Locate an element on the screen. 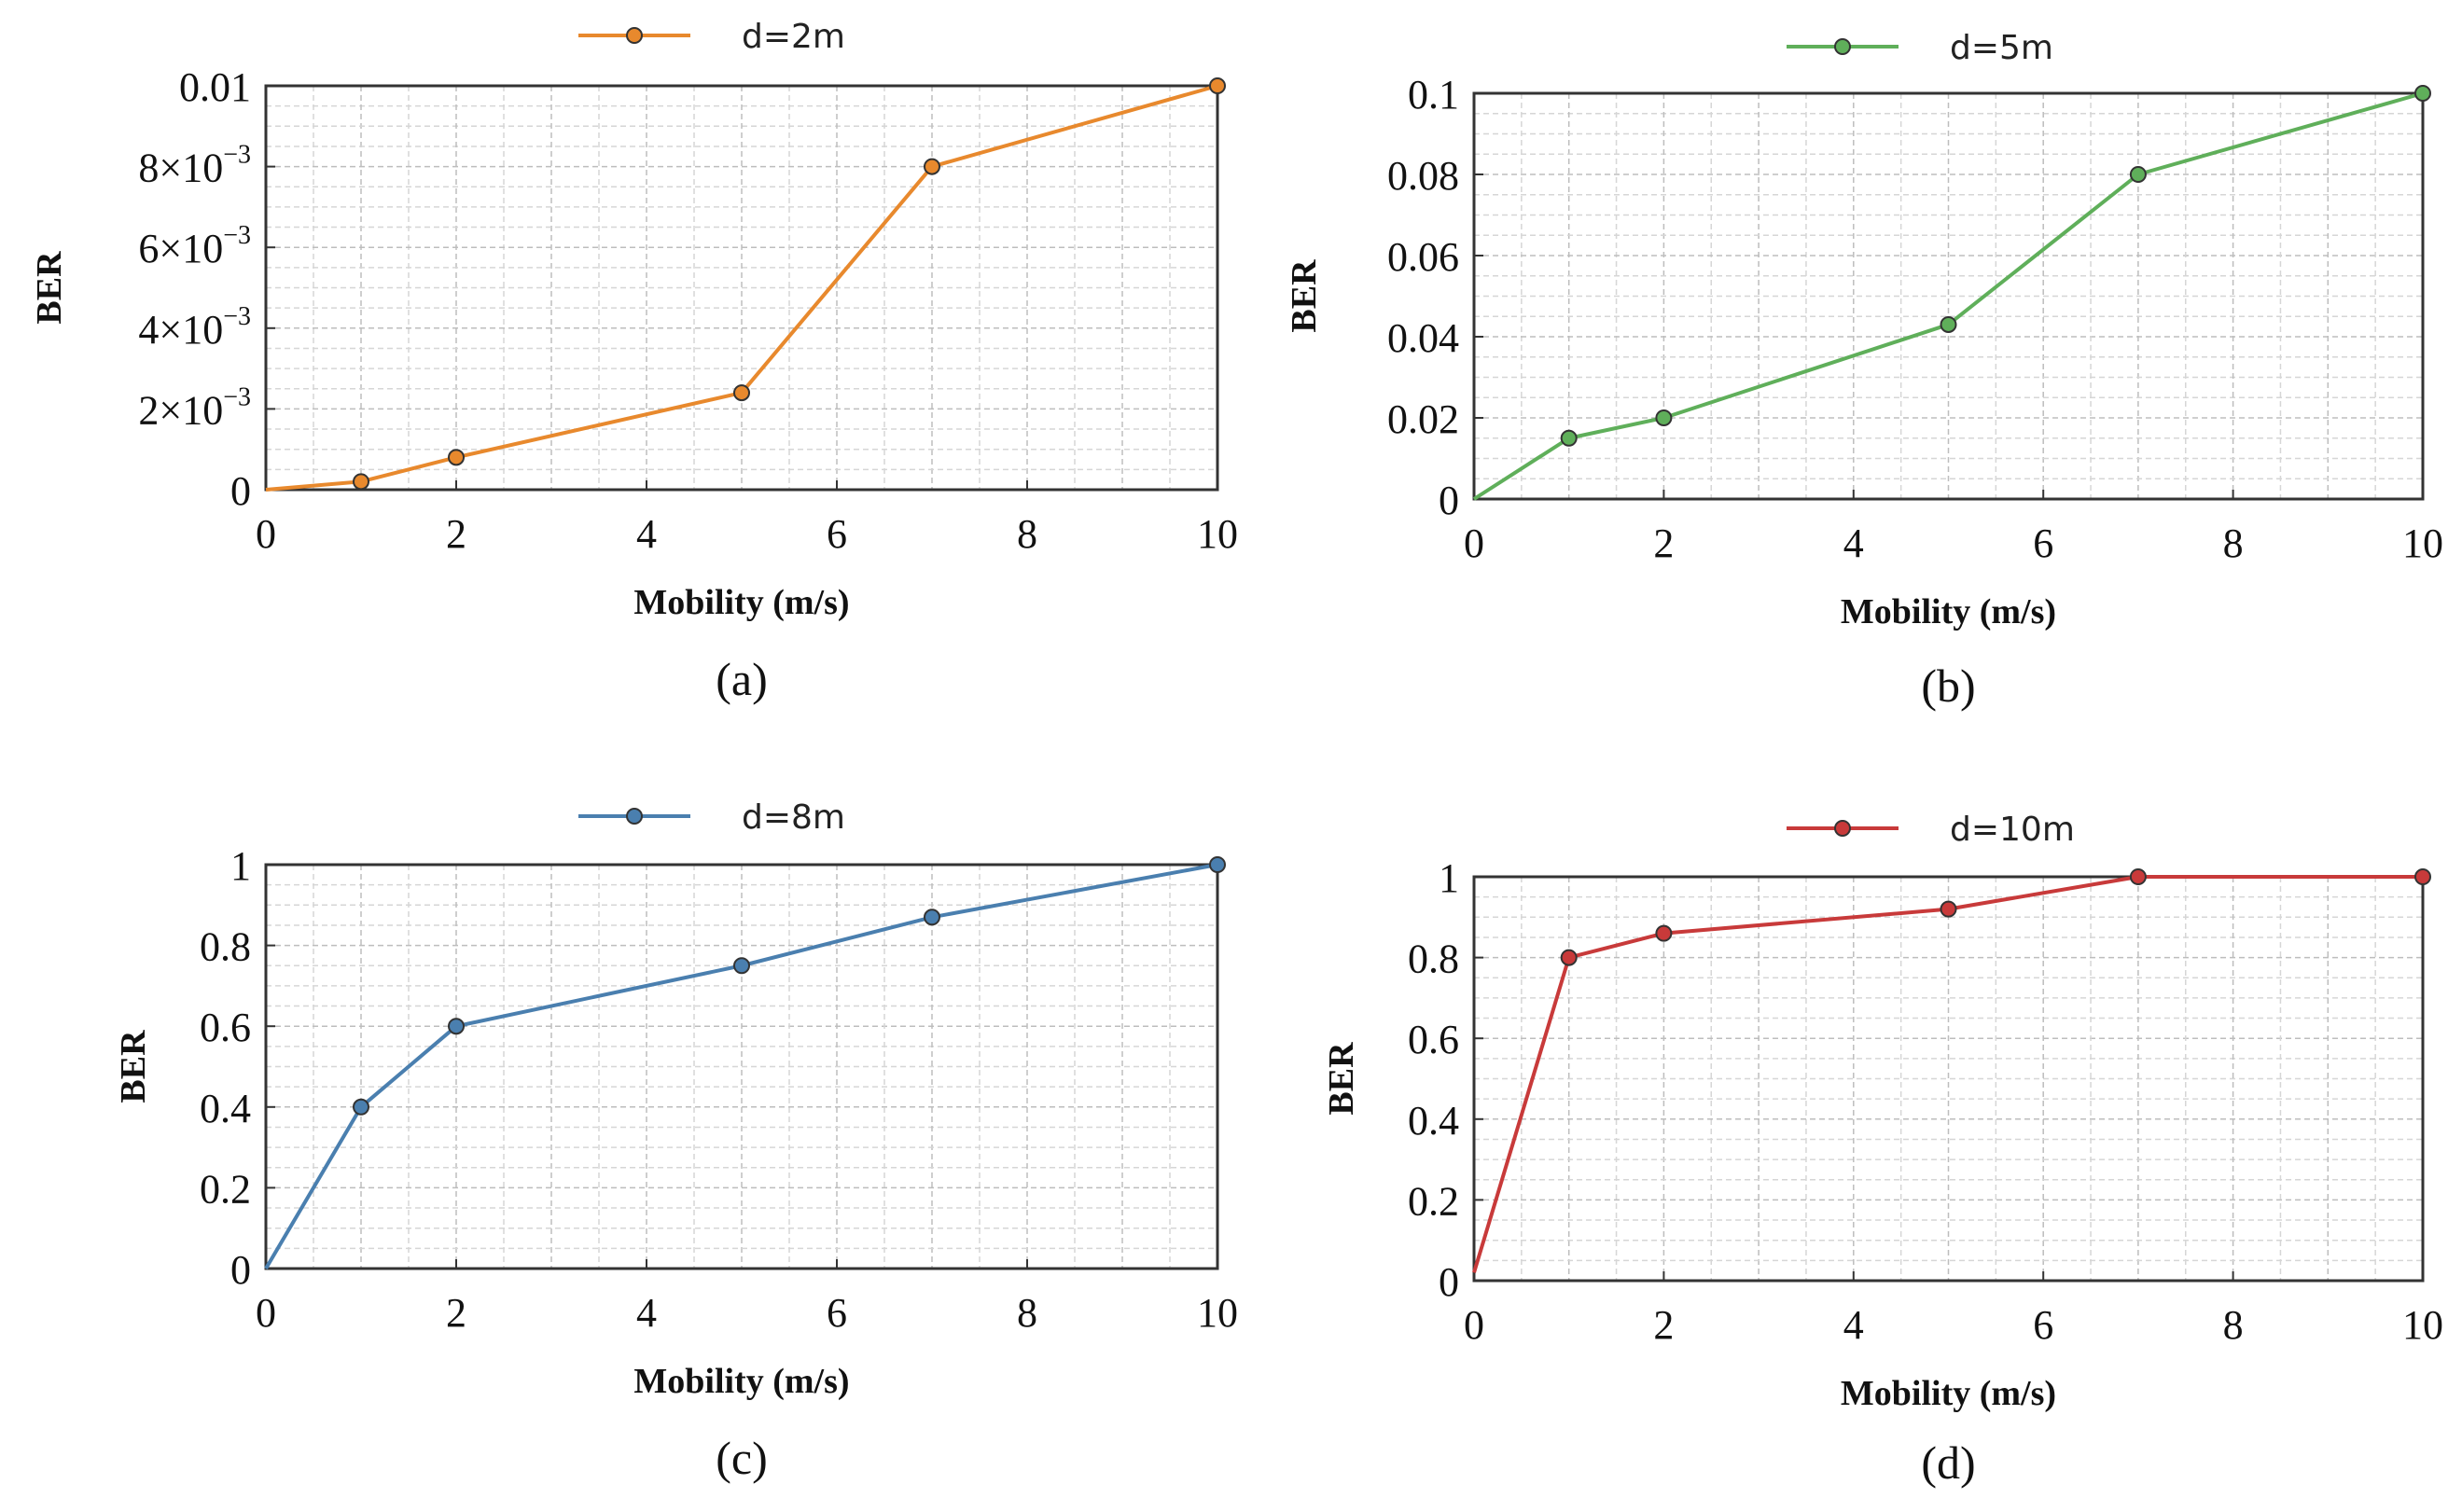  y-tick-label: 0 is located at coordinates (1449, 1282).